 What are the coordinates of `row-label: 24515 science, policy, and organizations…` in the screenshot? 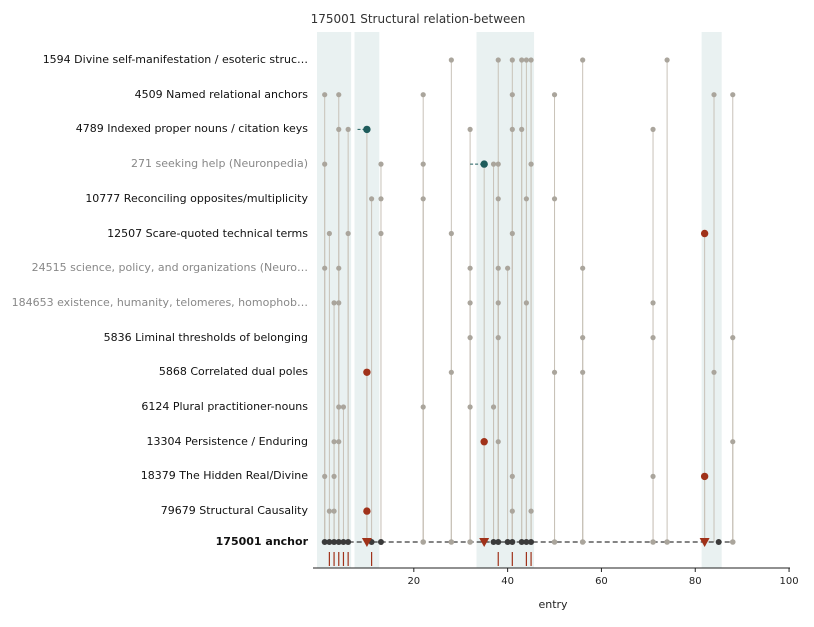 It's located at (169, 268).